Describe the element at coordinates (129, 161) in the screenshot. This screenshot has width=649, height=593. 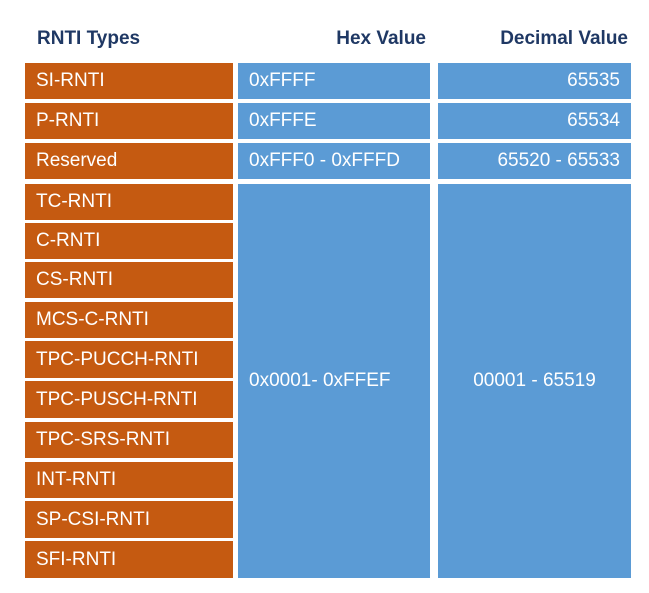
I see `rnti-type-cell: Reserved` at that location.